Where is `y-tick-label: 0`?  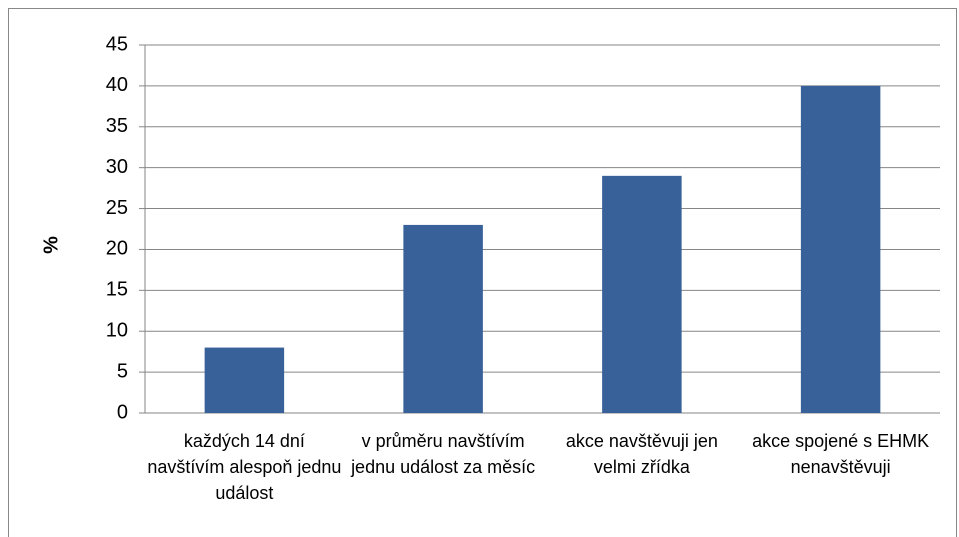 y-tick-label: 0 is located at coordinates (122, 412).